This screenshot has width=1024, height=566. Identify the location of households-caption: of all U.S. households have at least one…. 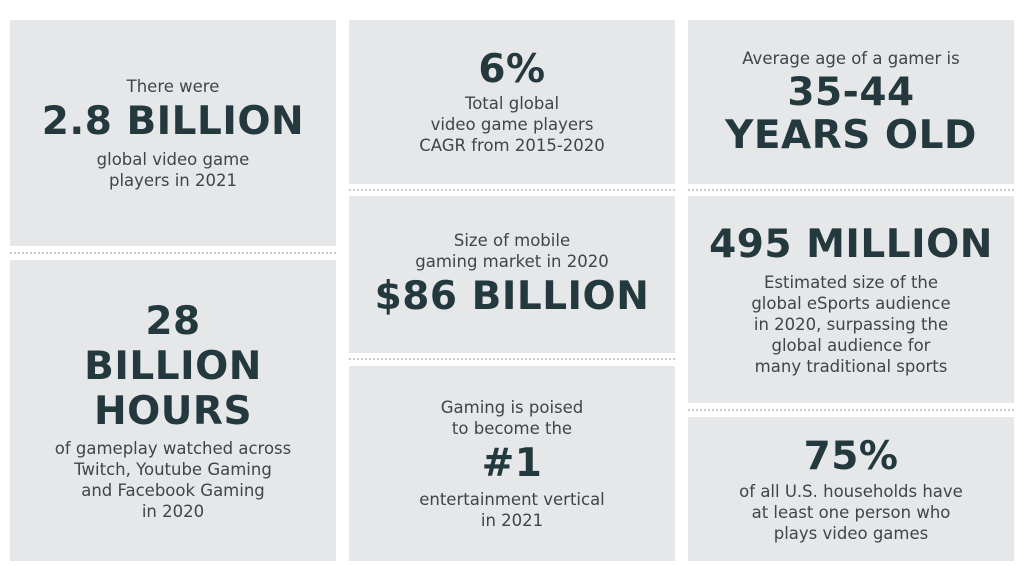
(851, 512).